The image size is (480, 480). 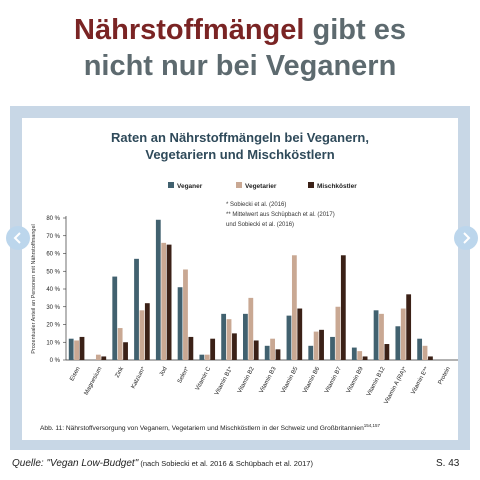 What do you see at coordinates (240, 66) in the screenshot?
I see `headline-line2: nicht nur bei Veganern` at bounding box center [240, 66].